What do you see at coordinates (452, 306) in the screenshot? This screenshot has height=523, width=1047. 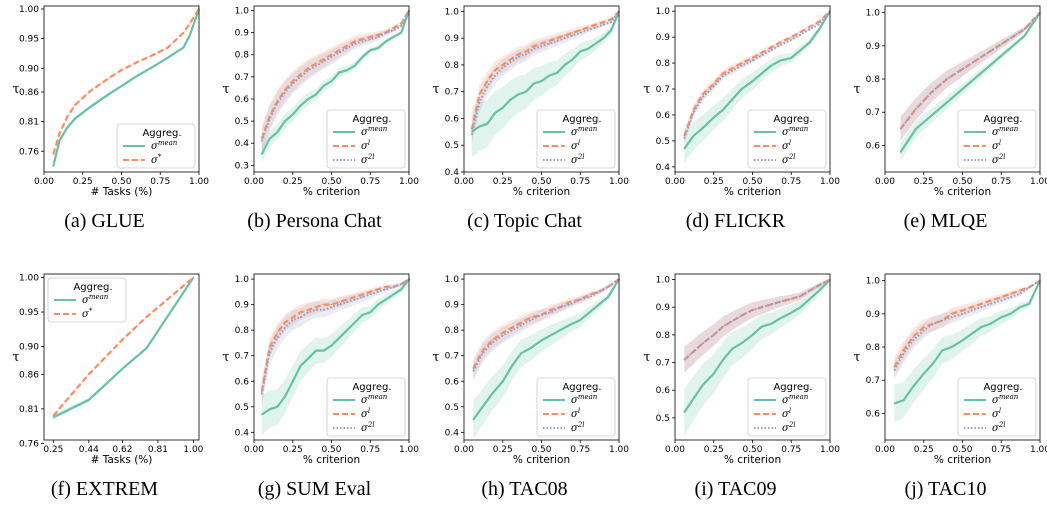 I see `y-tick-label: 0.9` at bounding box center [452, 306].